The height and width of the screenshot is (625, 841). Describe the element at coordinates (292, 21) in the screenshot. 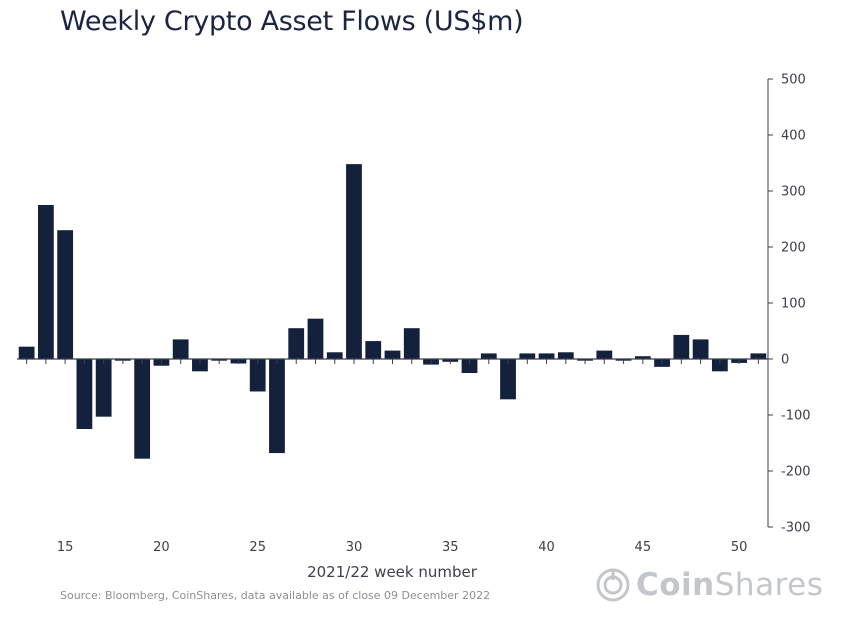

I see `chart-title: Weekly Crypto Asset Flows (US$m)` at that location.